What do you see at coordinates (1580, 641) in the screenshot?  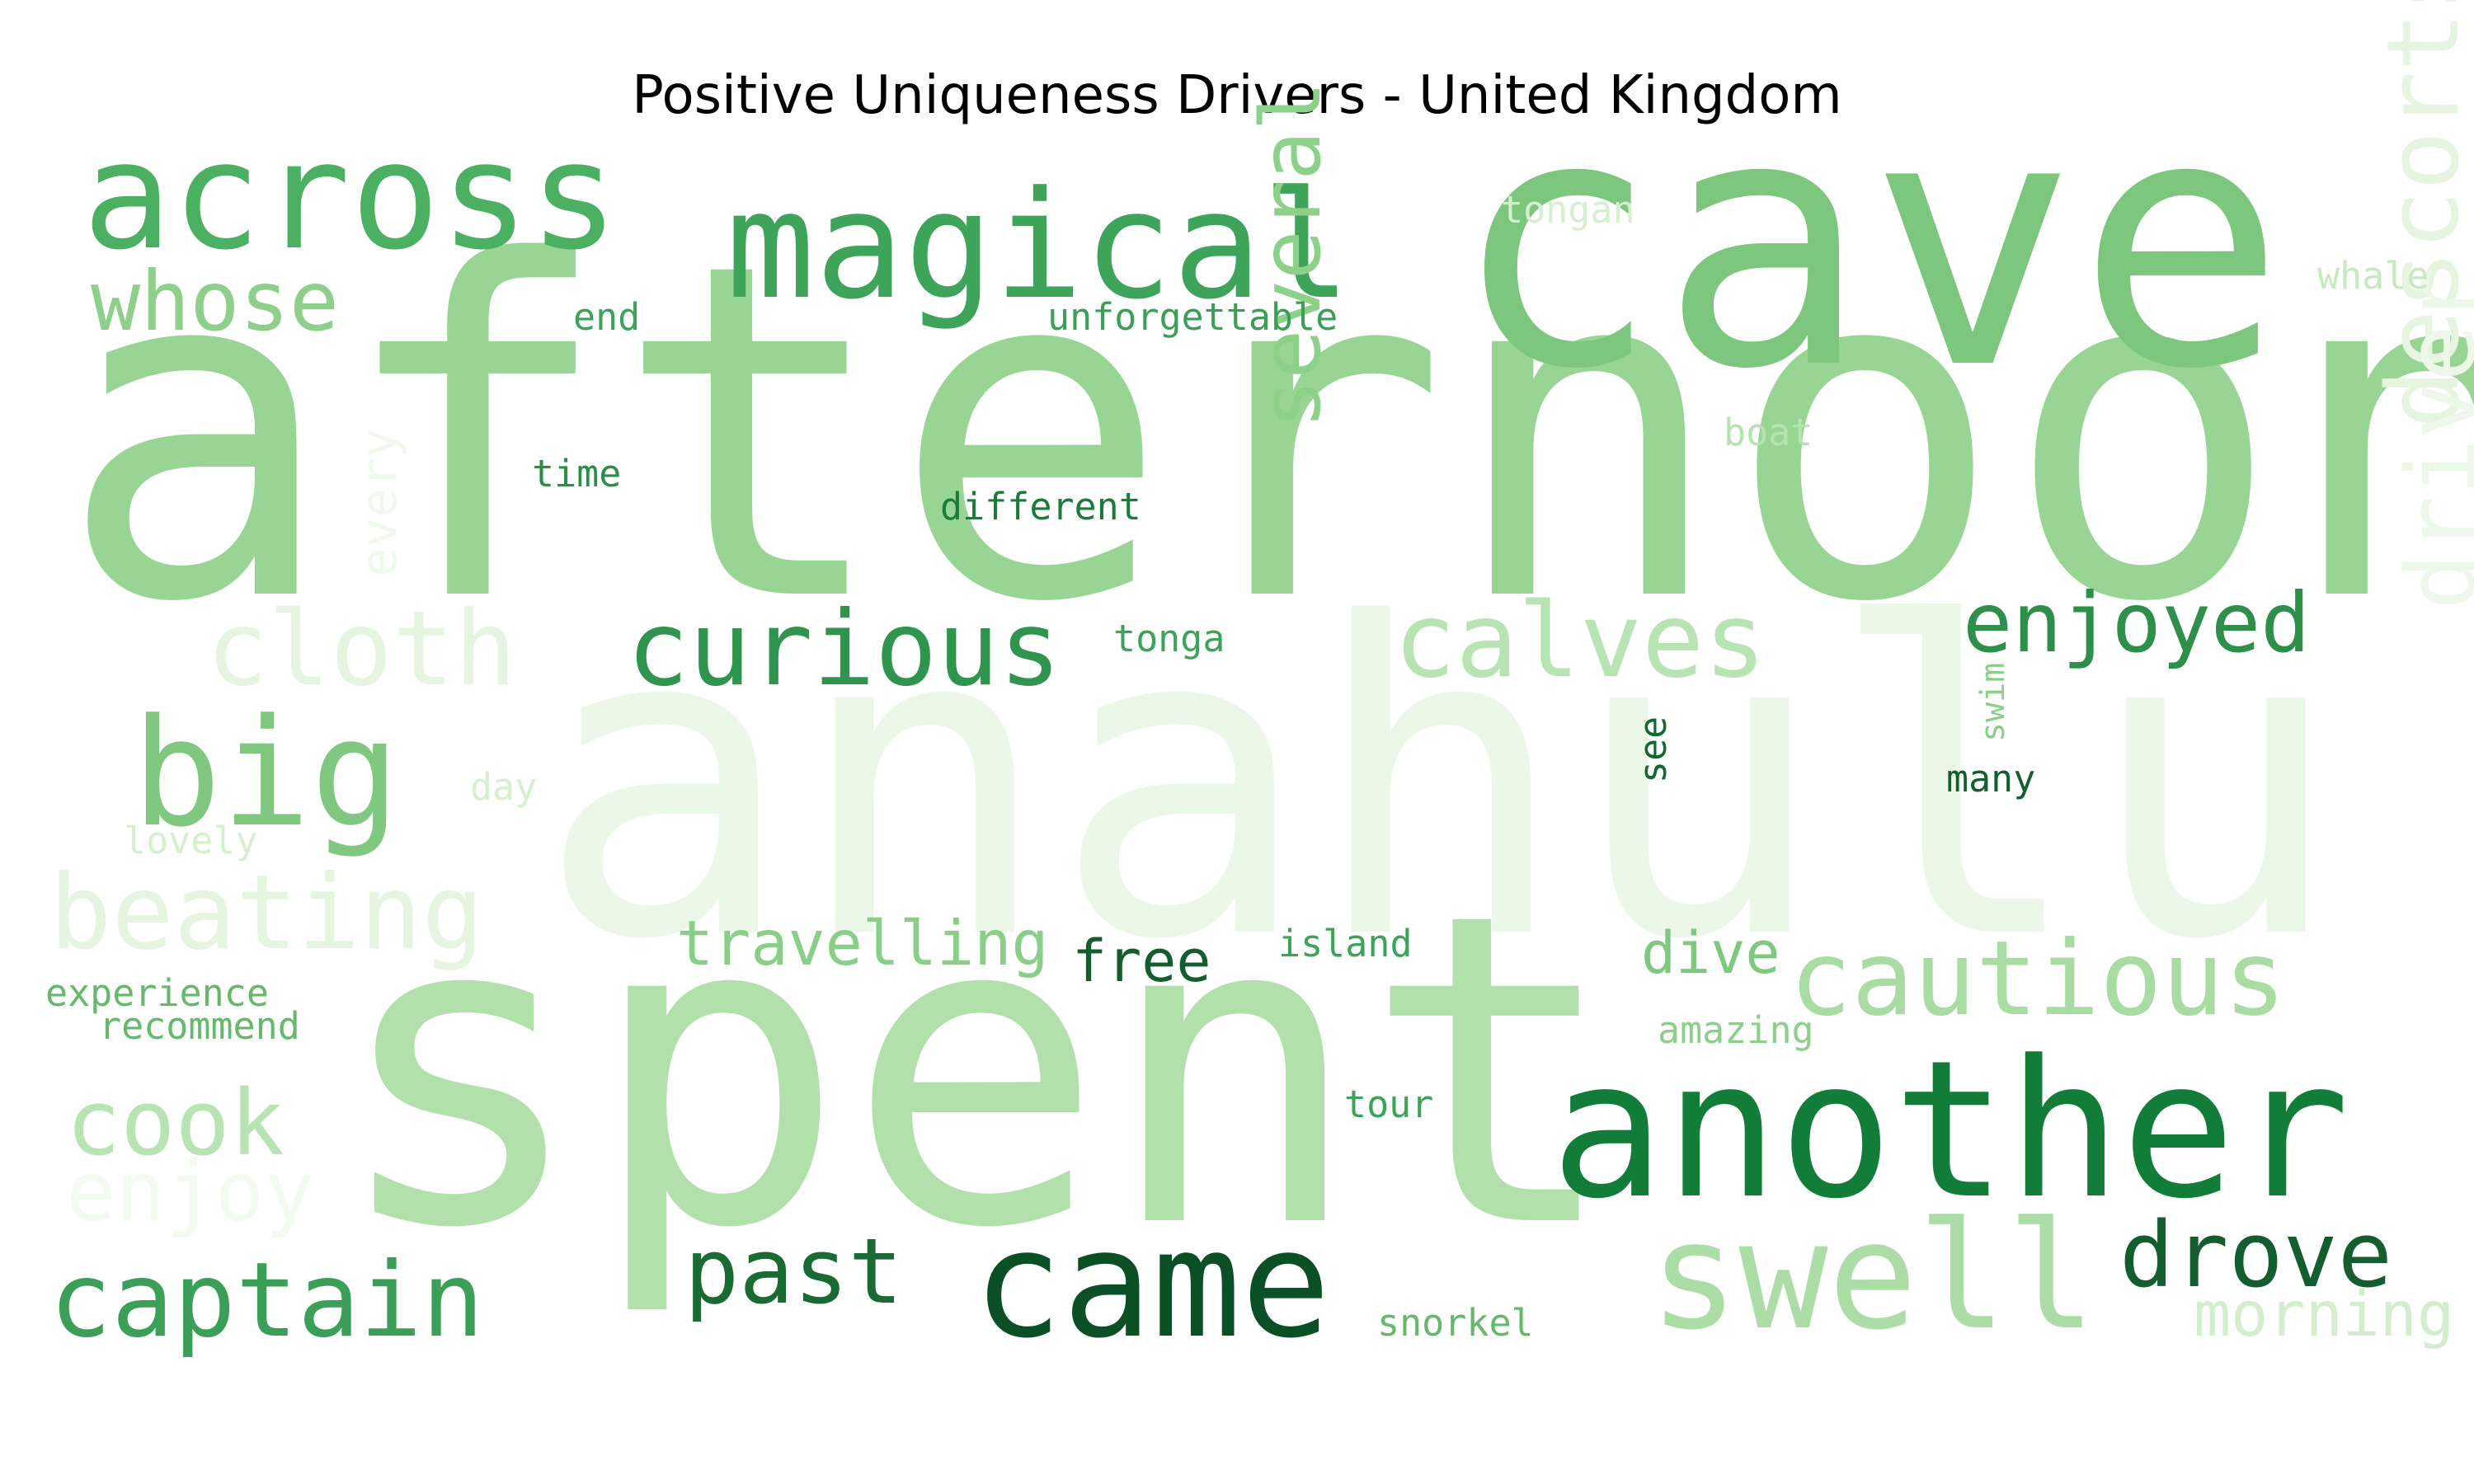 I see `word-calves: calves` at bounding box center [1580, 641].